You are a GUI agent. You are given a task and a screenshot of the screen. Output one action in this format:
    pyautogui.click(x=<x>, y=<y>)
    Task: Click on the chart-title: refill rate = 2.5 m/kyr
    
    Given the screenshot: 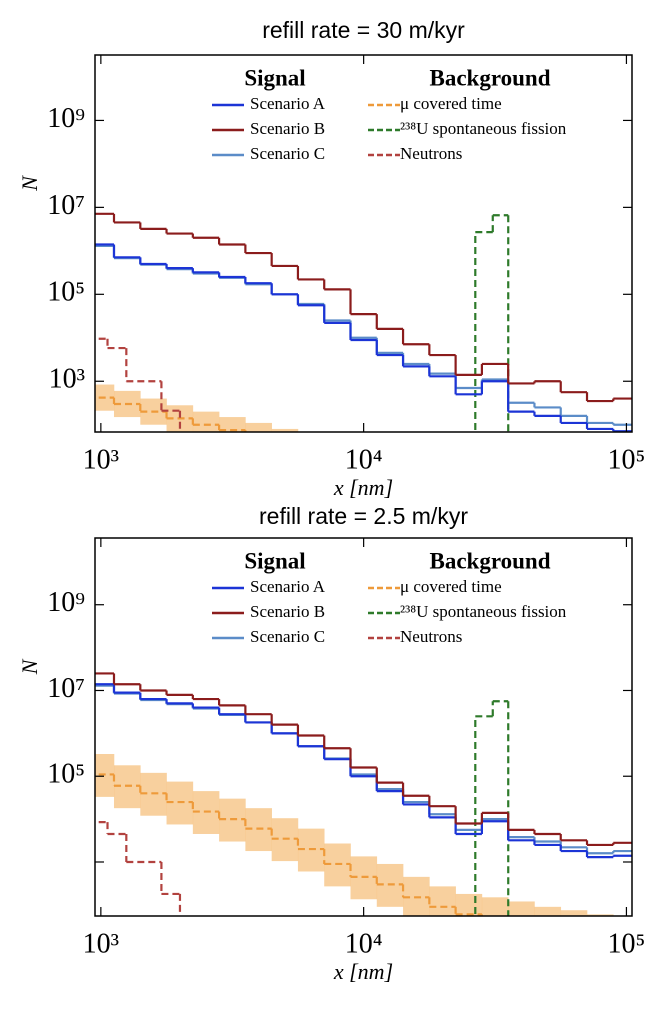 What is the action you would take?
    pyautogui.click(x=363, y=516)
    